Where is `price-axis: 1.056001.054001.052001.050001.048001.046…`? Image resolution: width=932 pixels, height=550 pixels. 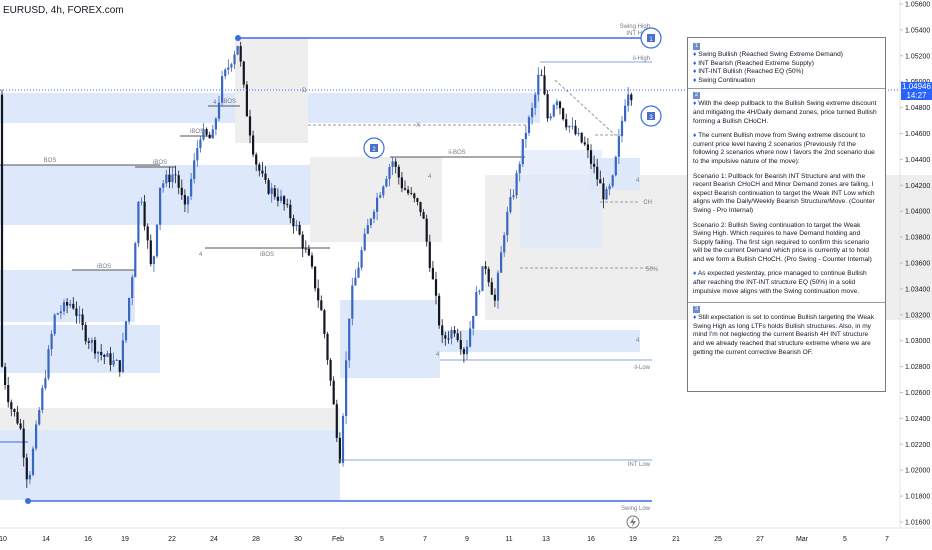 price-axis: 1.056001.054001.052001.050001.048001.046… is located at coordinates (915, 264).